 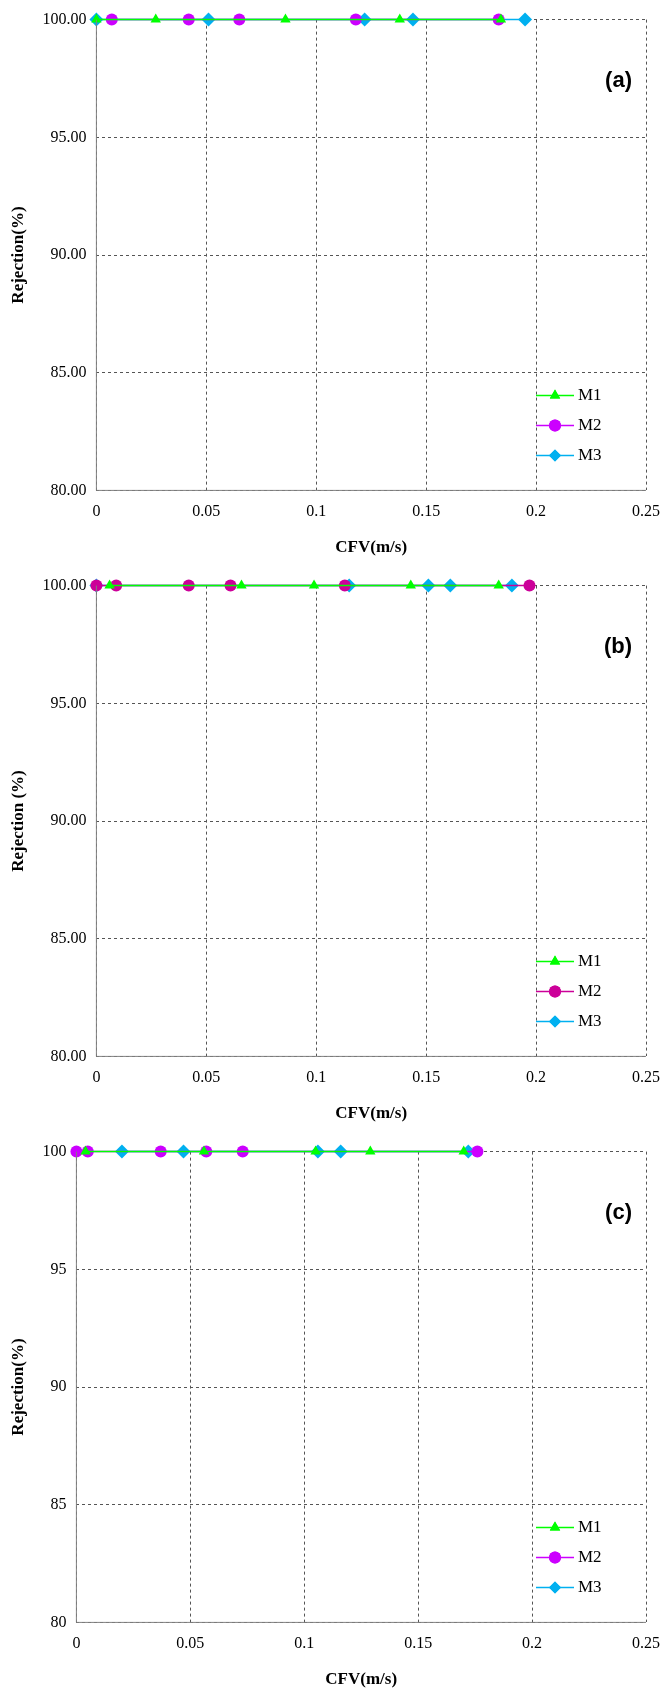 I want to click on y-axis-title: Rejection (%), so click(x=17, y=821).